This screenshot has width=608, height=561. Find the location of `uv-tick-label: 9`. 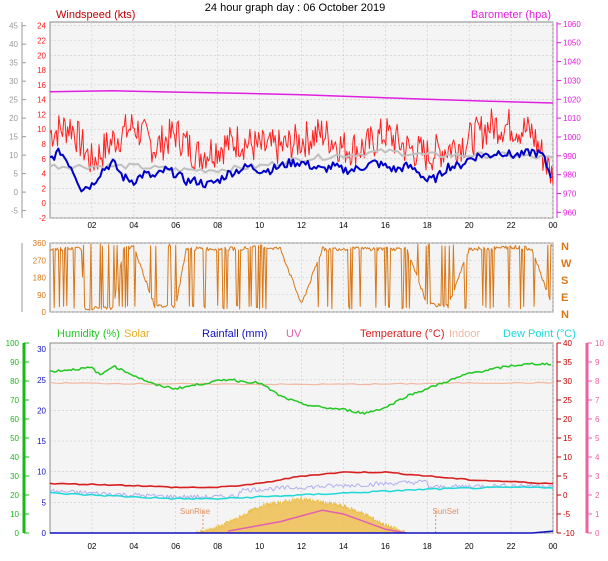

uv-tick-label: 9 is located at coordinates (597, 362).